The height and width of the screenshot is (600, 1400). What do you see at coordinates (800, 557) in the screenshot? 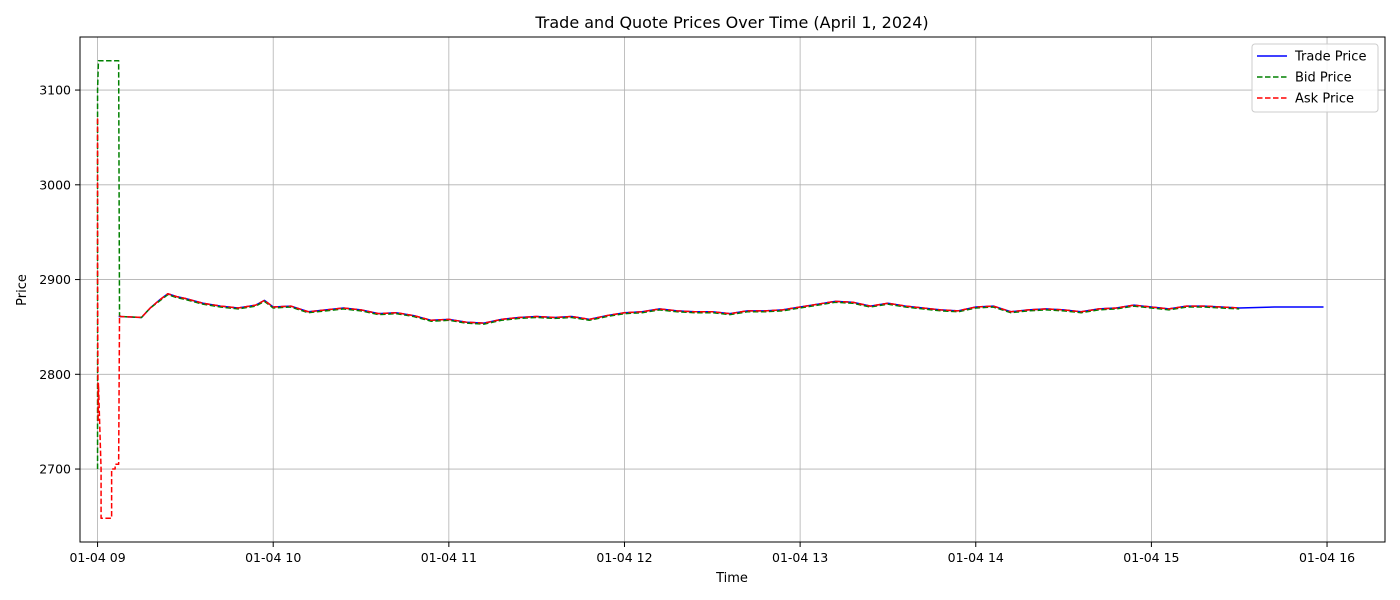
I see `x-tick-label: 01-04 13` at bounding box center [800, 557].